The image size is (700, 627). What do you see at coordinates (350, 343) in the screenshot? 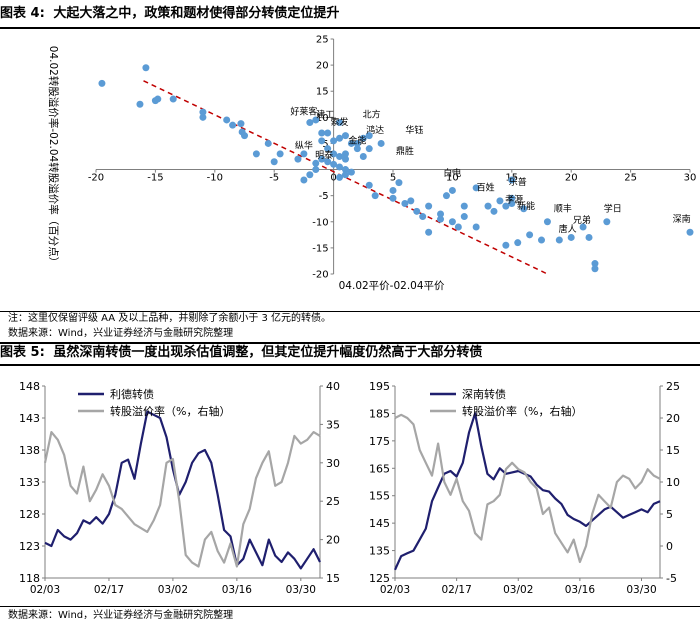
I see `figure5-top-rule` at bounding box center [350, 343].